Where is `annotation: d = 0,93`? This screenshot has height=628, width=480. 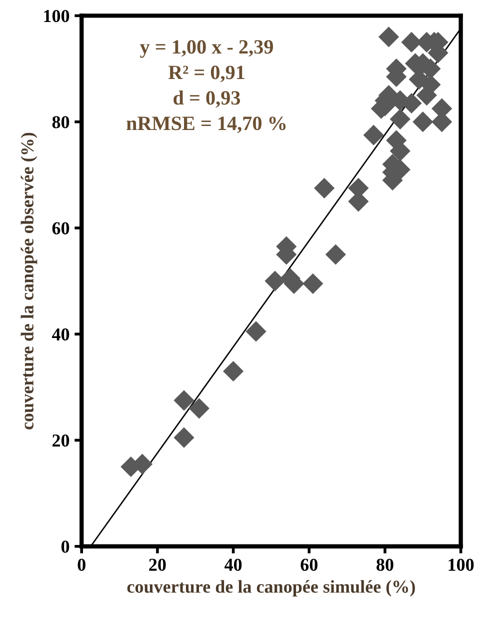 annotation: d = 0,93 is located at coordinates (207, 99).